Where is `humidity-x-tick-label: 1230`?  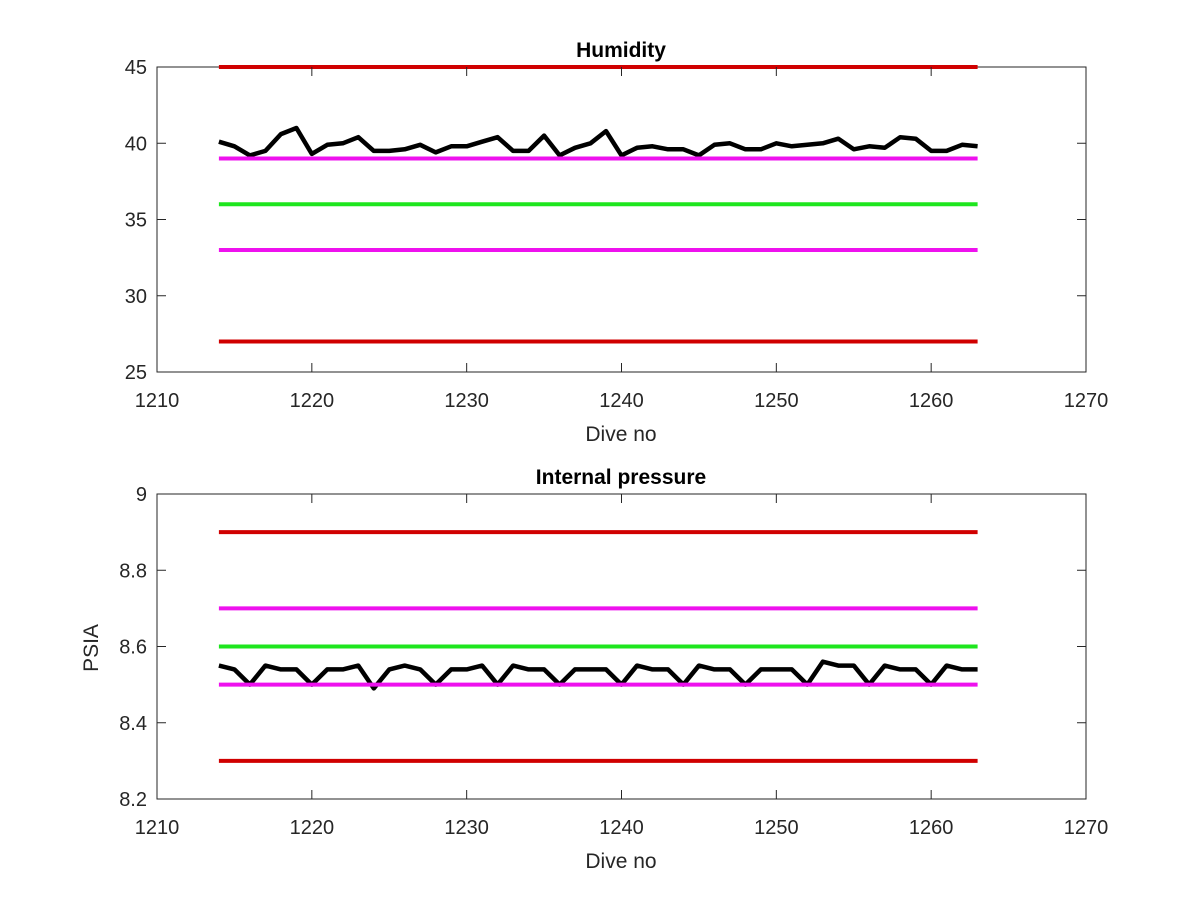
humidity-x-tick-label: 1230 is located at coordinates (466, 401).